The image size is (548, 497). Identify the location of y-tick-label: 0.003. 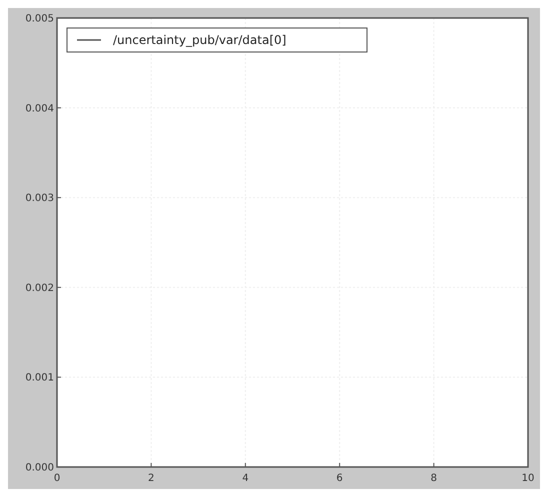
(39, 198).